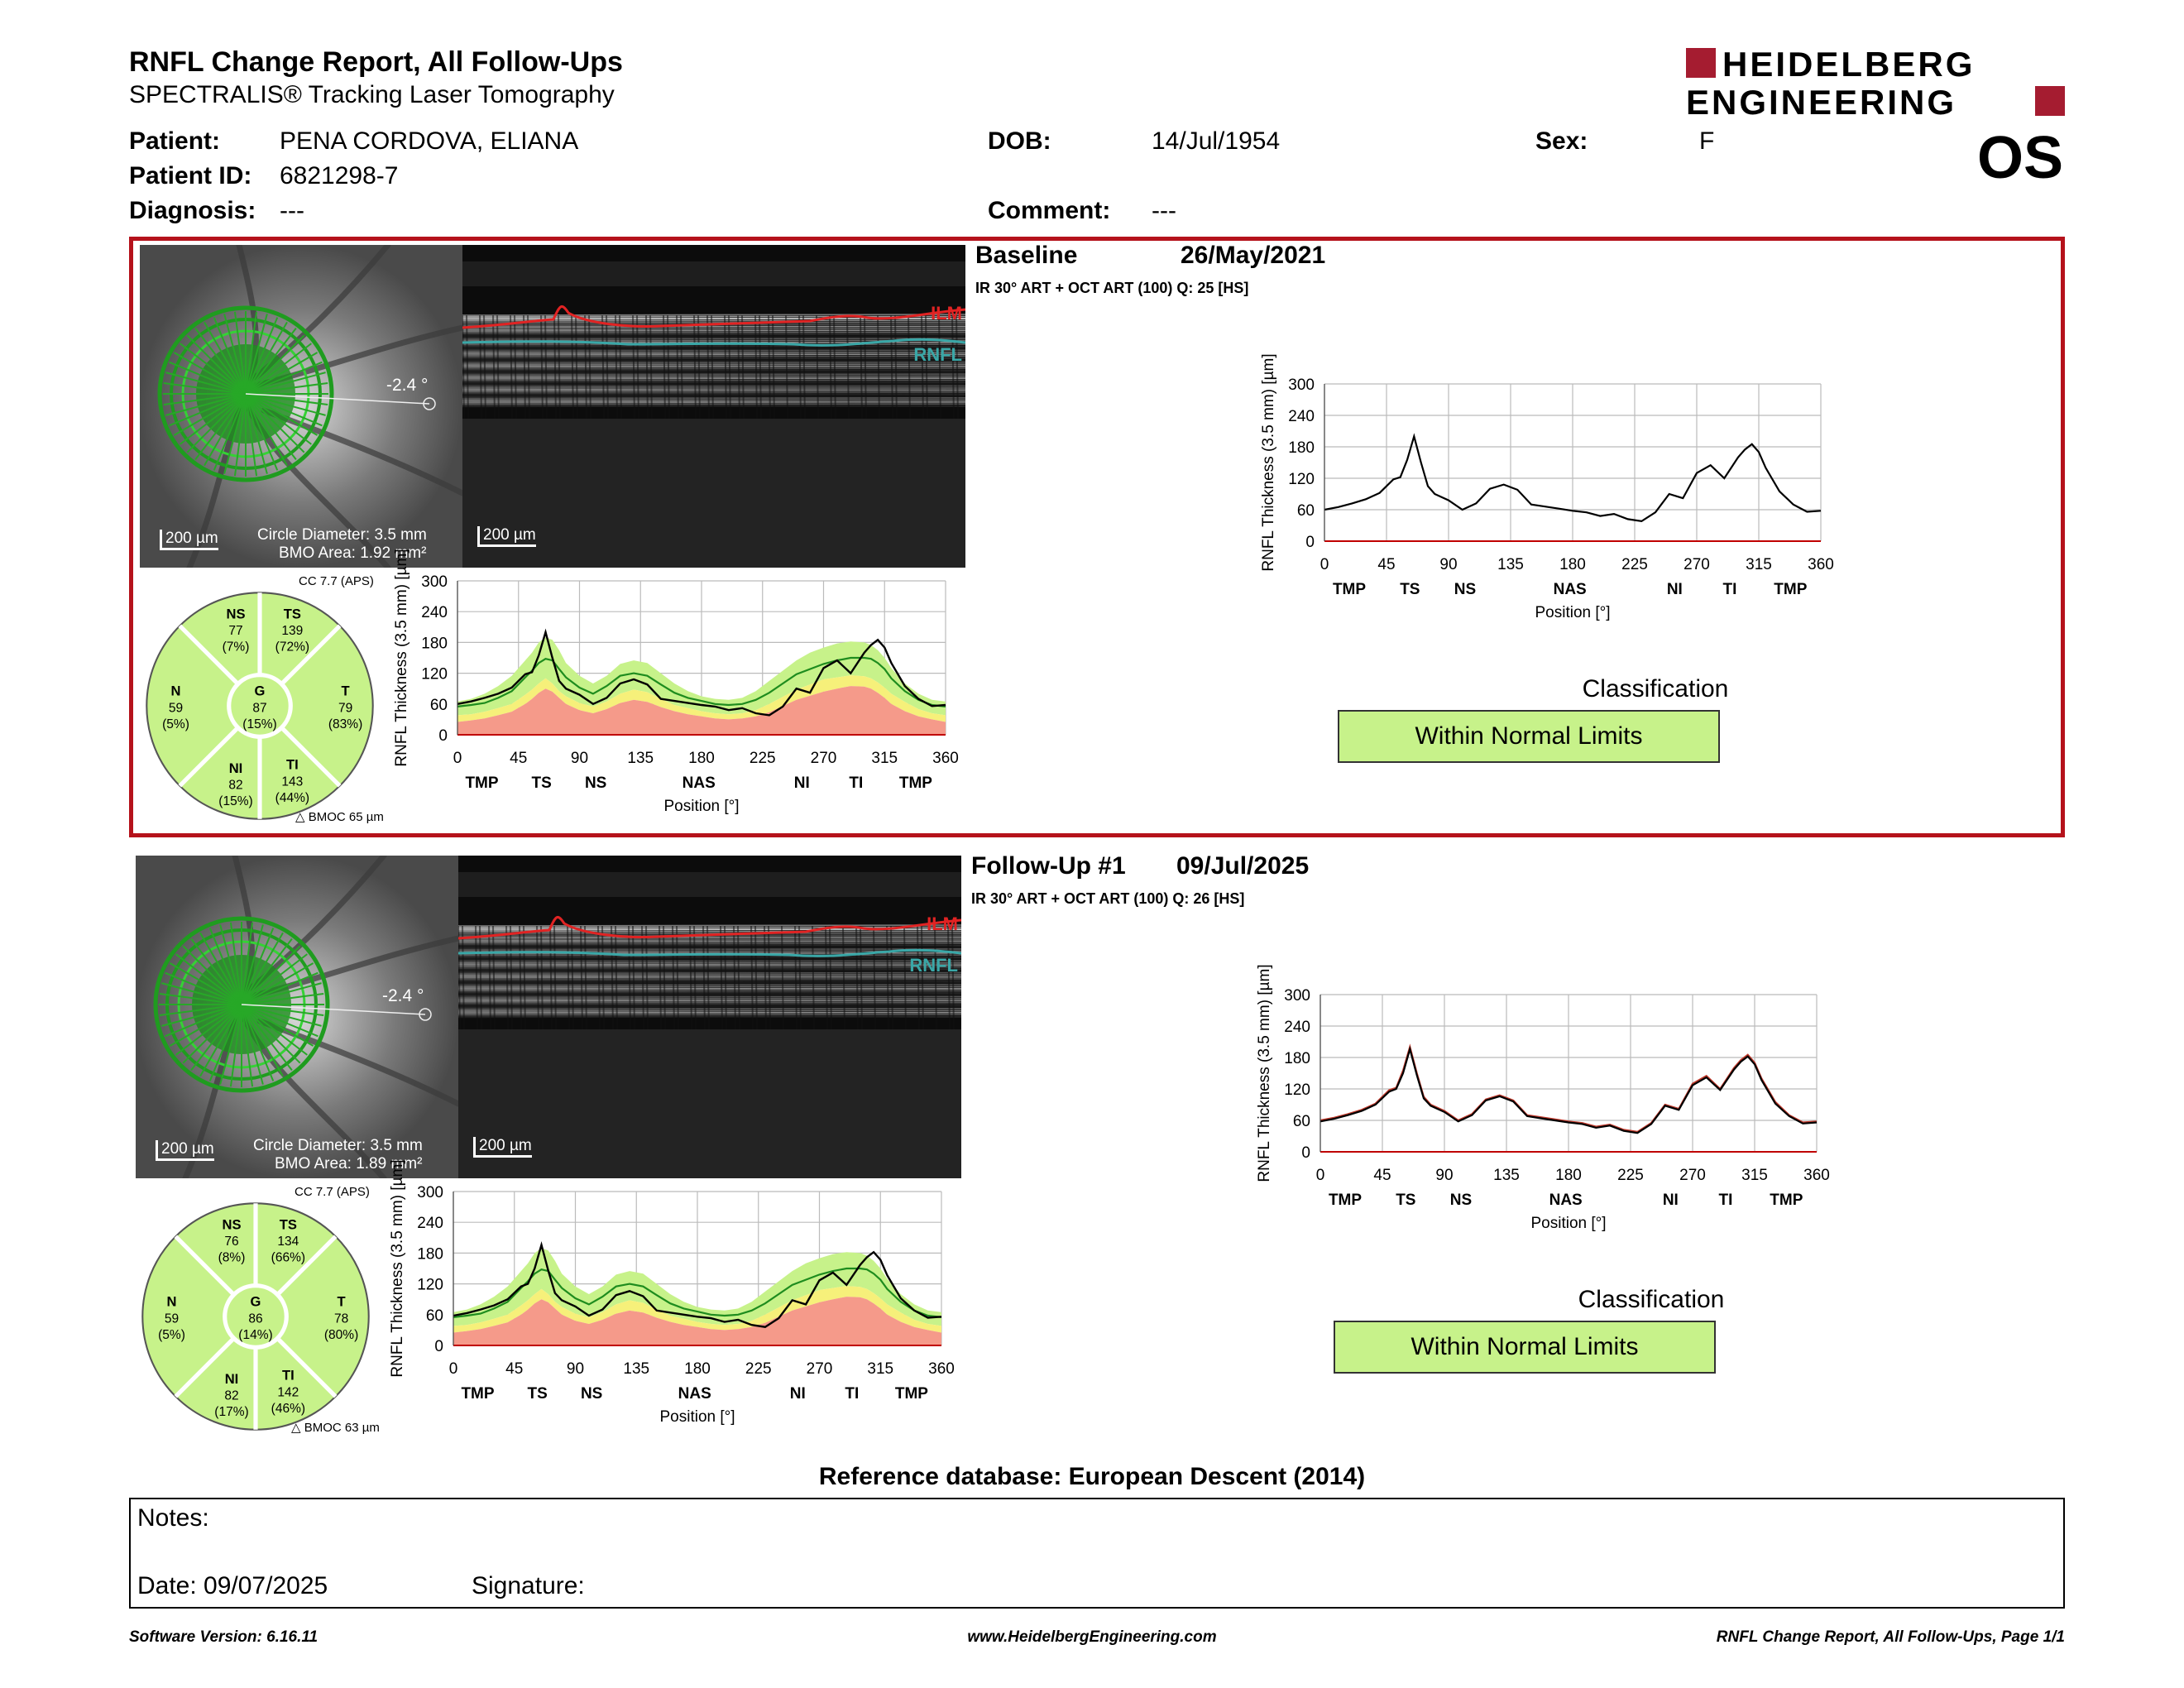  I want to click on region-label: TI, so click(1726, 1200).